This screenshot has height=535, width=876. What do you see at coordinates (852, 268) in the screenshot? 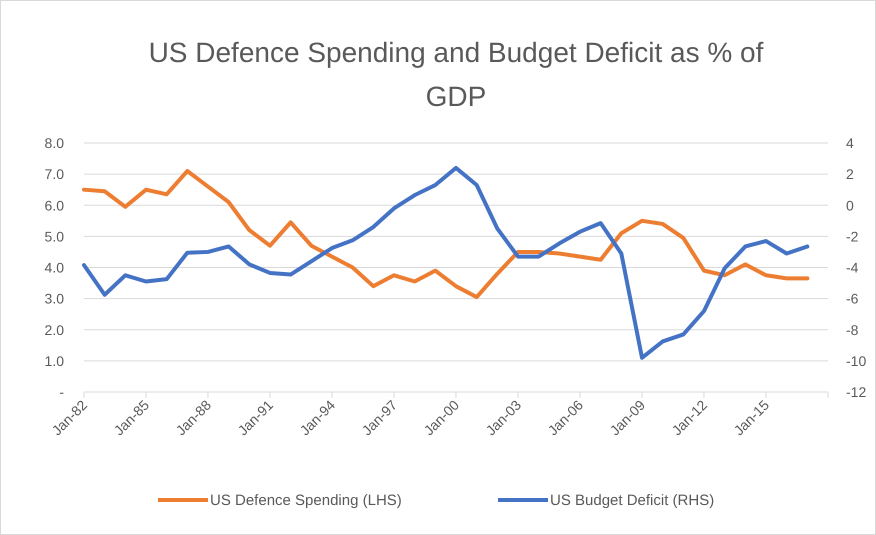
I see `y2-tick-label: -4` at bounding box center [852, 268].